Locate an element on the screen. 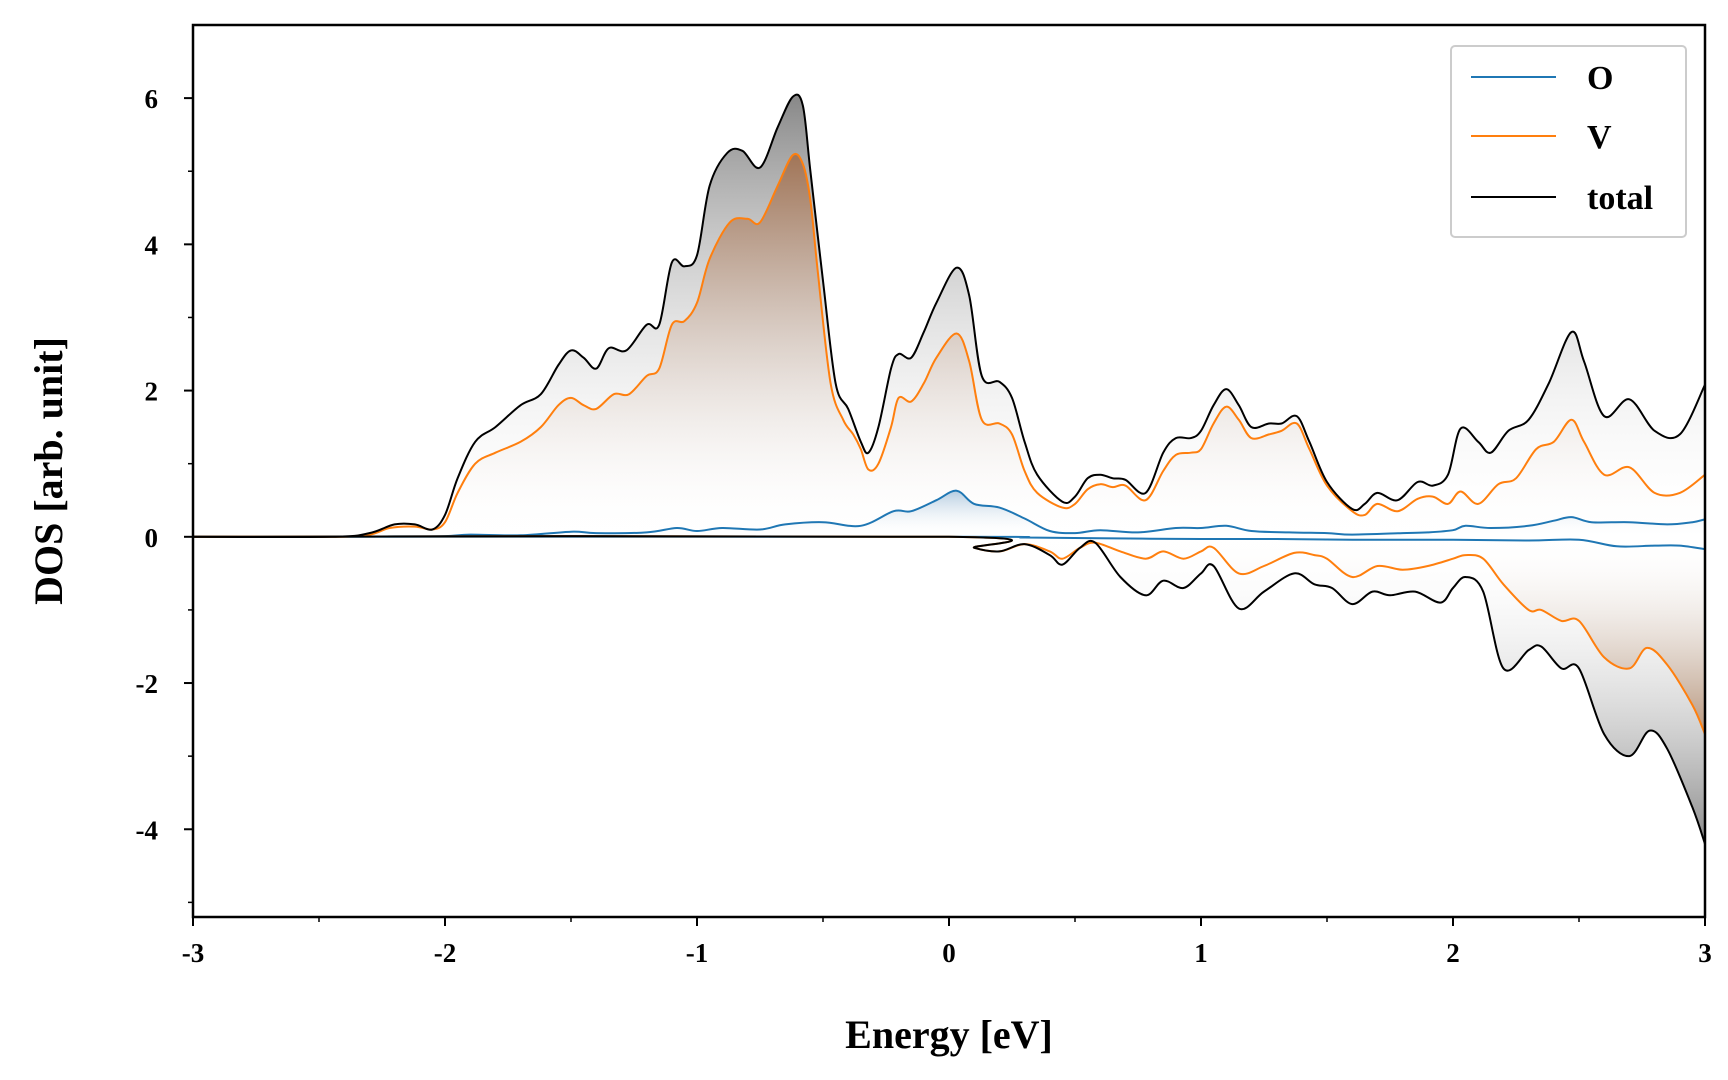 This screenshot has height=1080, width=1728. legend-label-o: O is located at coordinates (1600, 78).